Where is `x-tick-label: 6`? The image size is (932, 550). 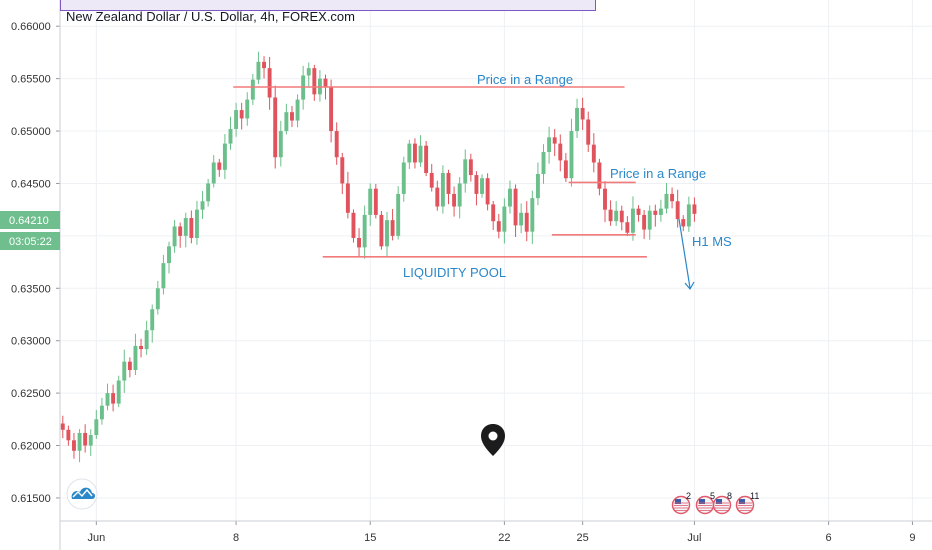
x-tick-label: 6 is located at coordinates (829, 538).